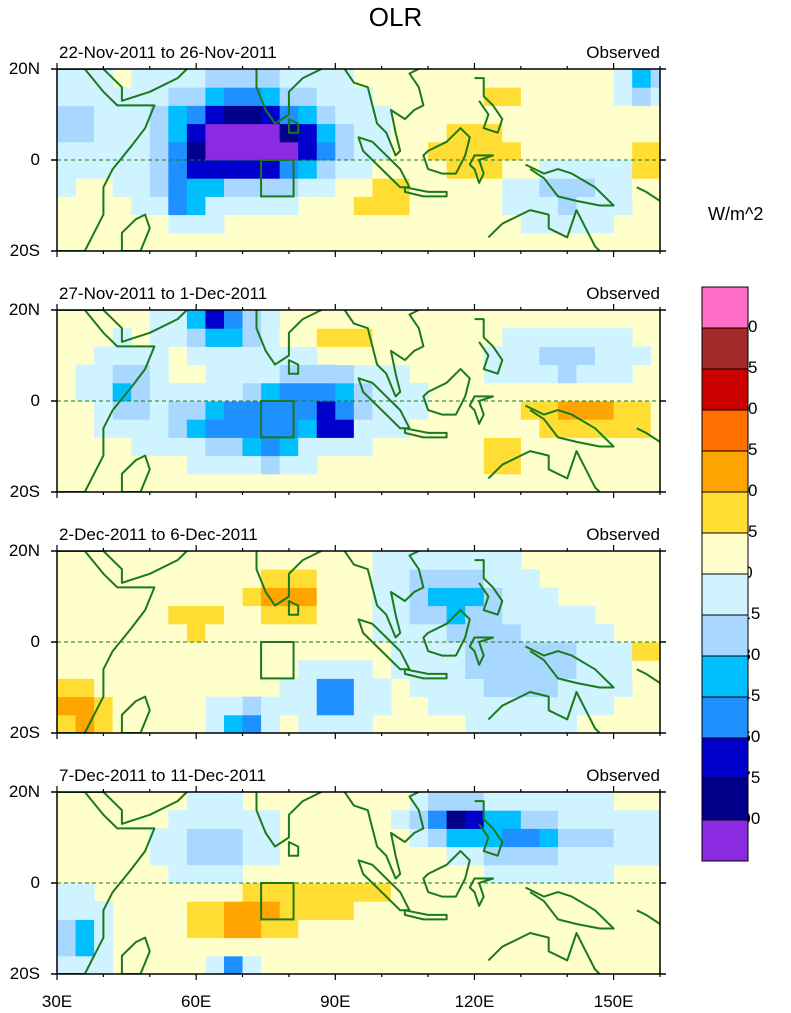 The height and width of the screenshot is (1013, 791). What do you see at coordinates (24, 732) in the screenshot?
I see `lat-label: 20S` at bounding box center [24, 732].